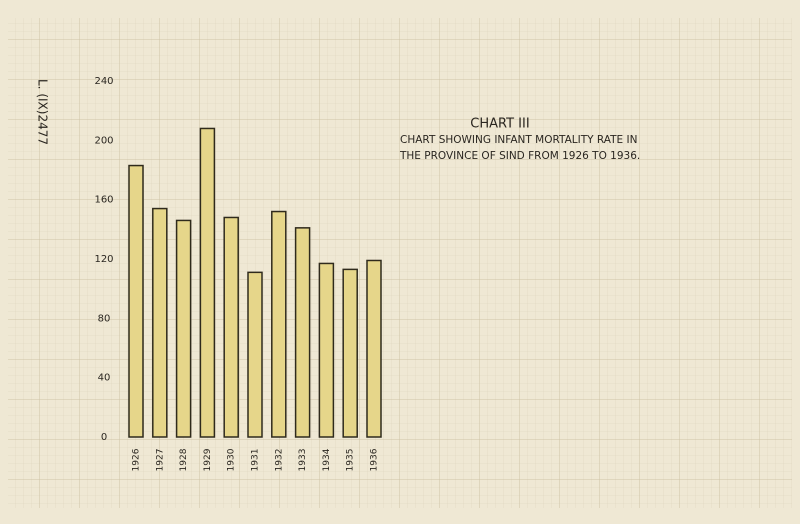 The image size is (800, 524). What do you see at coordinates (499, 124) in the screenshot?
I see `chart-title: CHART III` at bounding box center [499, 124].